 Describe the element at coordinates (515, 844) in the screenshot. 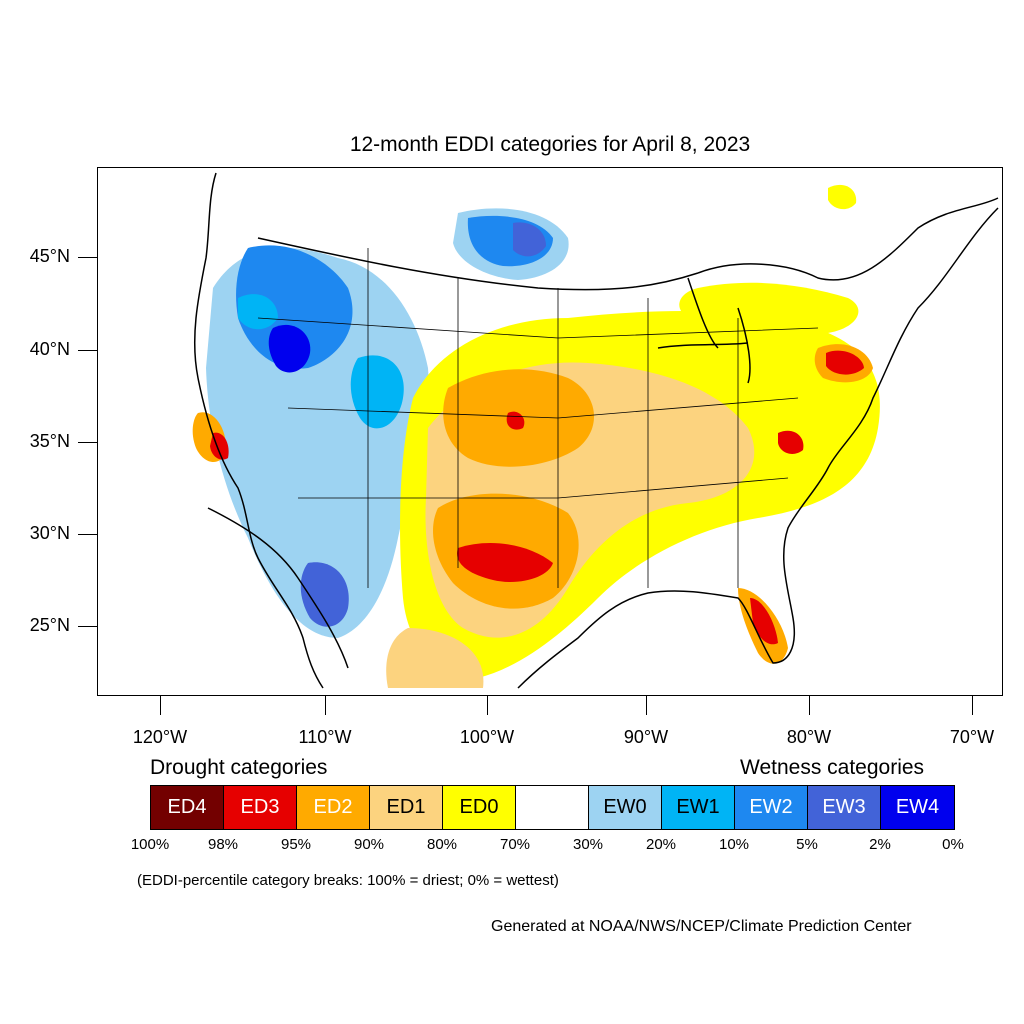

I see `percentile-label: 70%` at that location.